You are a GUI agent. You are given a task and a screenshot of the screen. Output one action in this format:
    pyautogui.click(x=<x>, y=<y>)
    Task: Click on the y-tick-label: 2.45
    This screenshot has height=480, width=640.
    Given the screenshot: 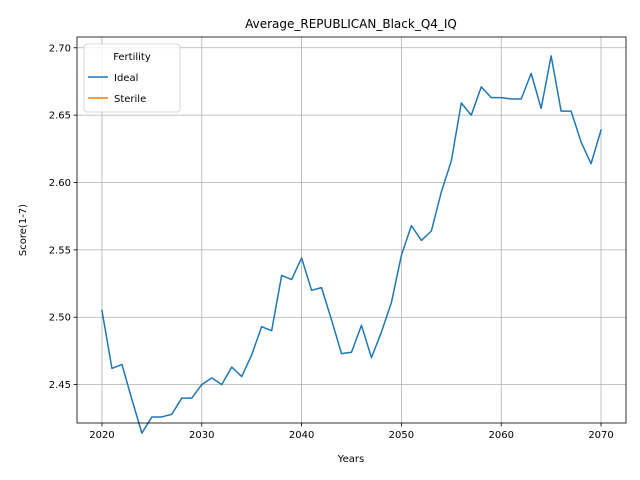 What is the action you would take?
    pyautogui.click(x=60, y=385)
    